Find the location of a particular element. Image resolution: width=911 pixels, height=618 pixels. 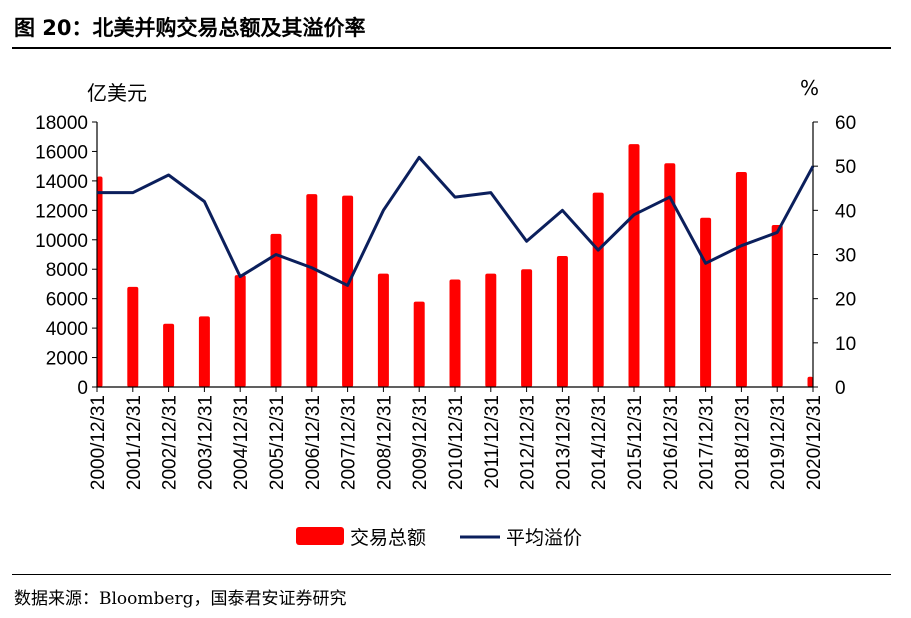

left-tick-label: 10000 is located at coordinates (61, 241).